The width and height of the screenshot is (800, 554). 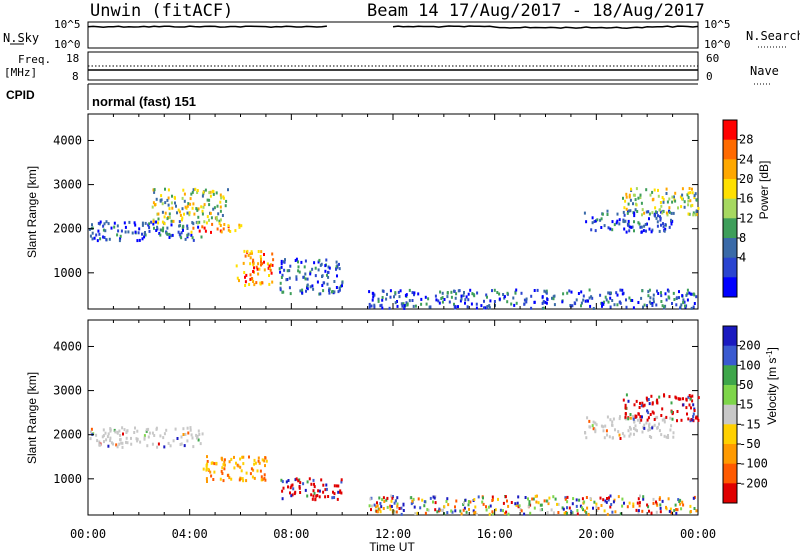 What do you see at coordinates (750, 365) in the screenshot?
I see `colorbar-tick-label: 100` at bounding box center [750, 365].